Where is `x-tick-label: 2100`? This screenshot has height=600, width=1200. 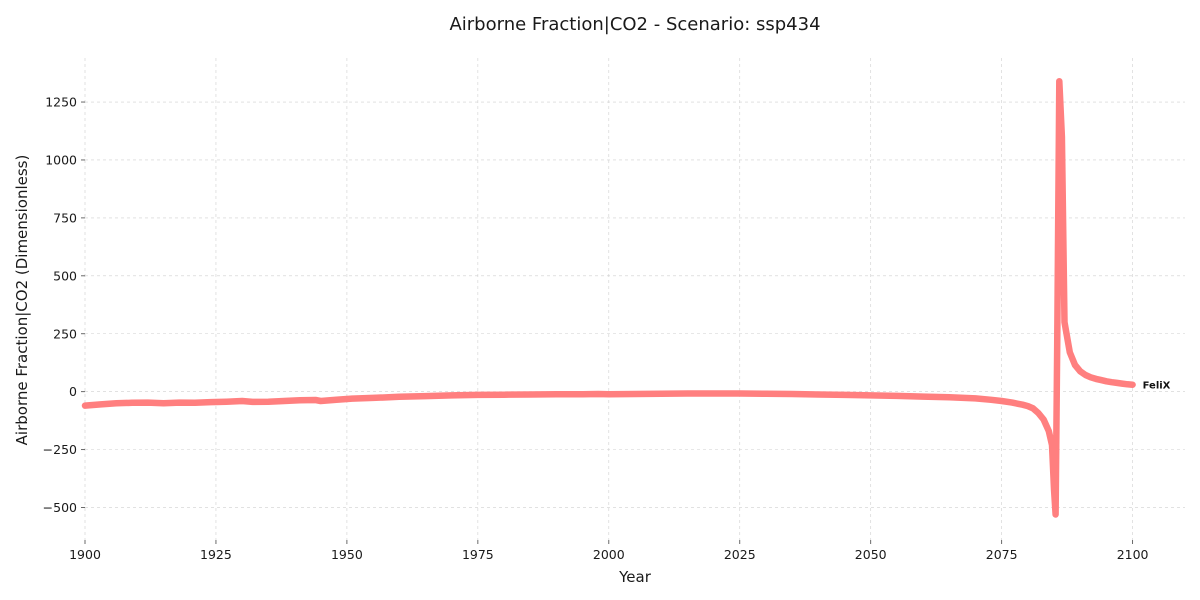 x-tick-label: 2100 is located at coordinates (1133, 554).